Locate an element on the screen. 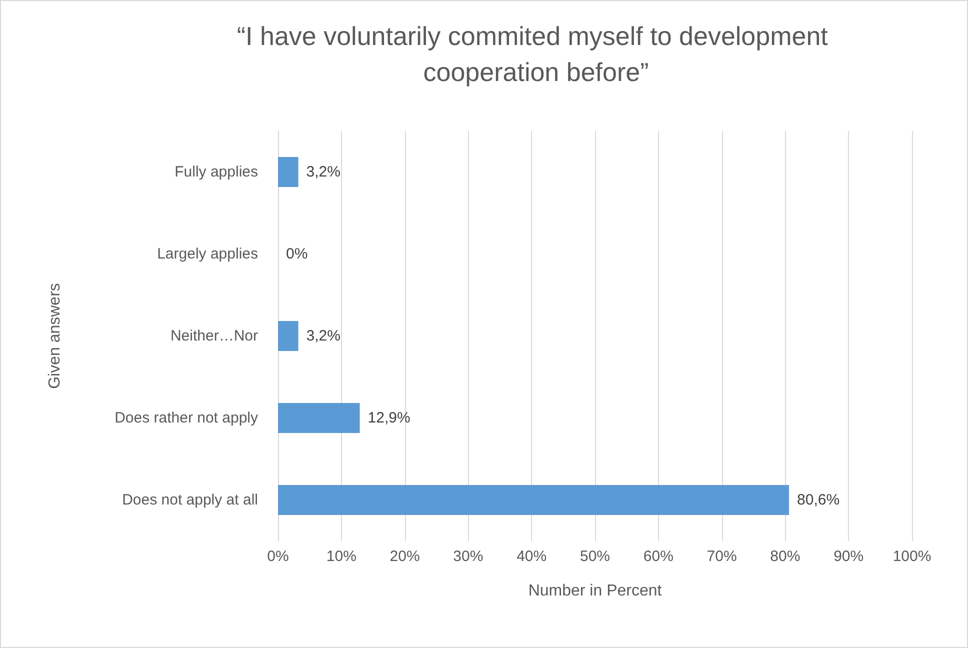 Image resolution: width=968 pixels, height=648 pixels. x-tick-label: 20% is located at coordinates (405, 556).